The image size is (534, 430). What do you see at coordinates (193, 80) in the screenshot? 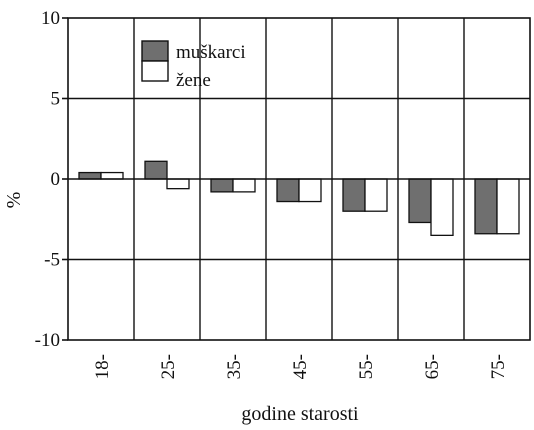
I see `legend-label-zene: žene` at bounding box center [193, 80].